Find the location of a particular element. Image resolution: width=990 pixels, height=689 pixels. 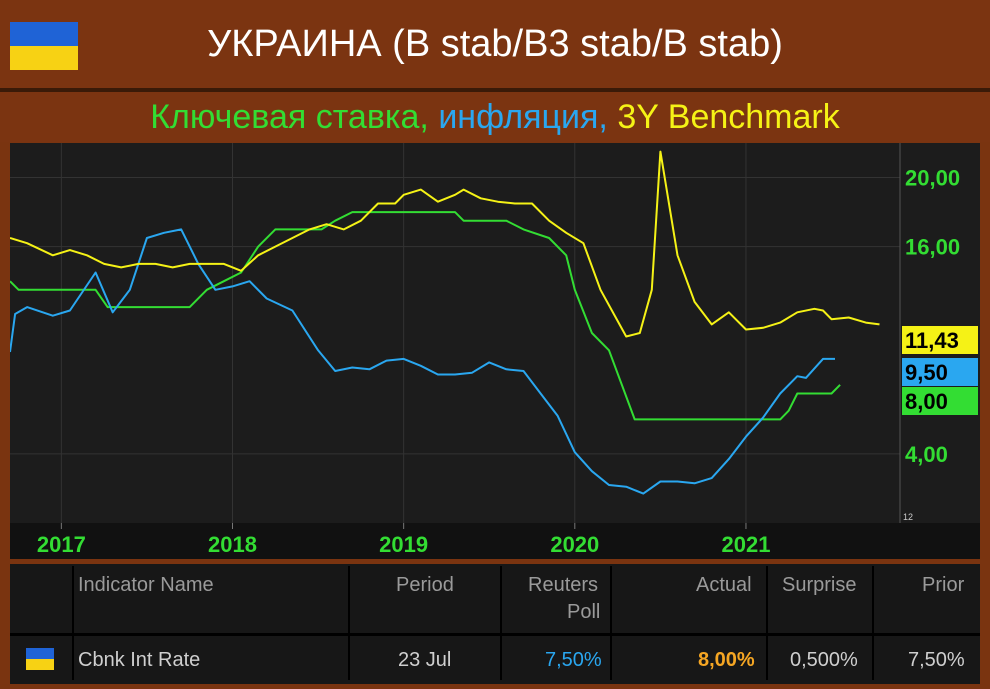

row-prior: 7,50% is located at coordinates (936, 660).